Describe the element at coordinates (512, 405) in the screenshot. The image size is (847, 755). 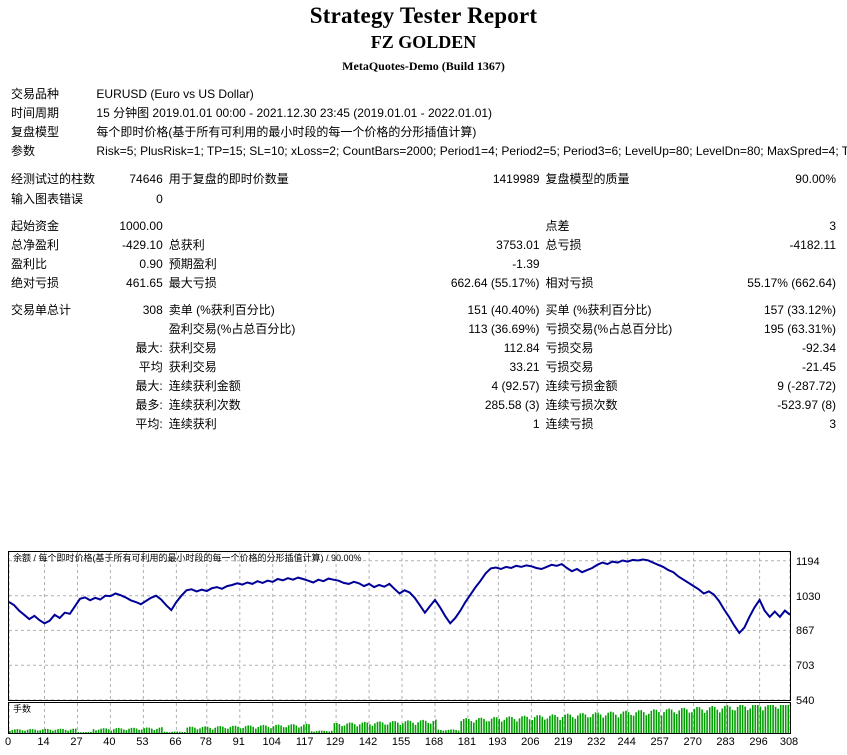
I see `maximal-consecutive-profit-value: 285.58 (3)` at that location.